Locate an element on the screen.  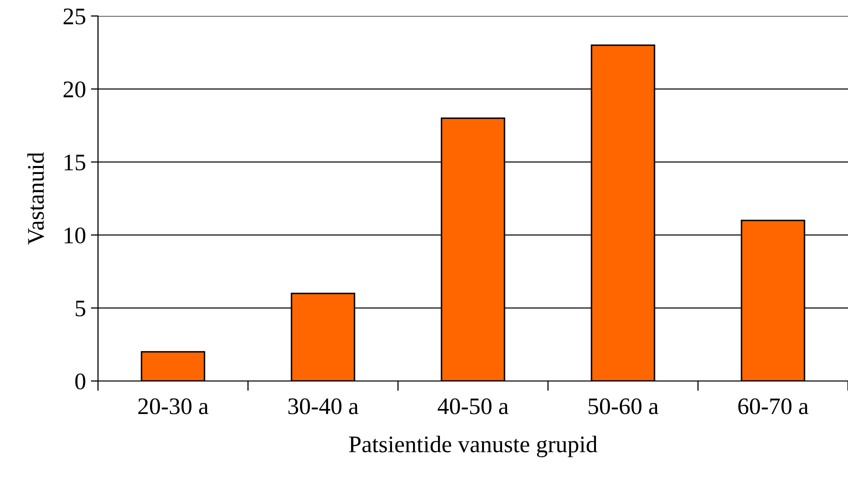
y-tick-label: 20 is located at coordinates (75, 89).